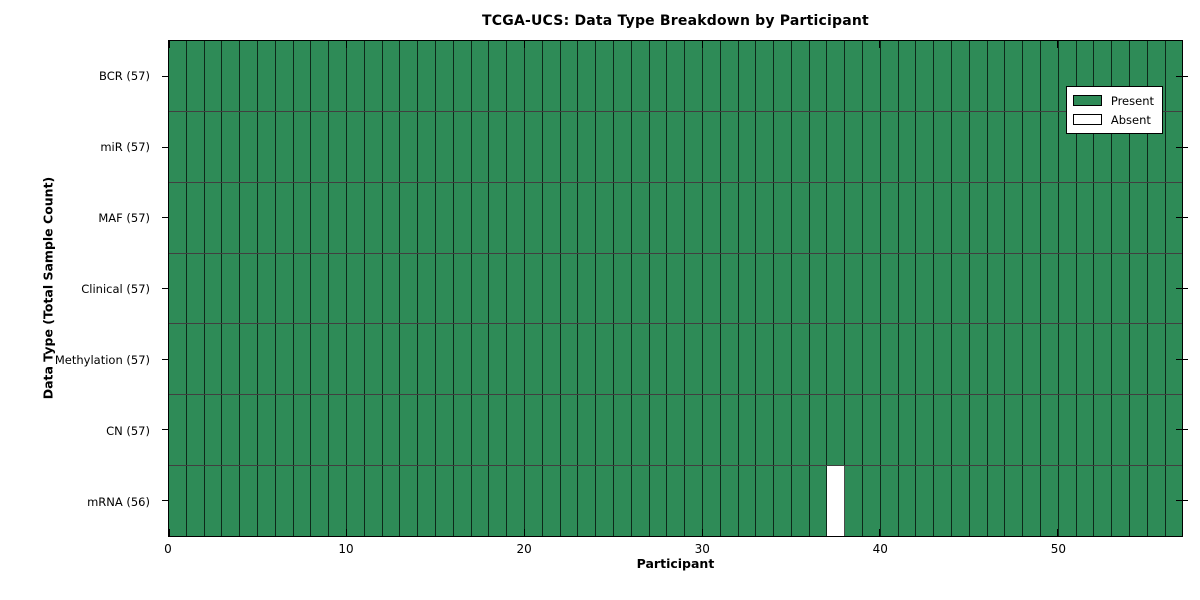 The width and height of the screenshot is (1200, 600). Describe the element at coordinates (836, 501) in the screenshot. I see `heatmap-cell-absent` at that location.